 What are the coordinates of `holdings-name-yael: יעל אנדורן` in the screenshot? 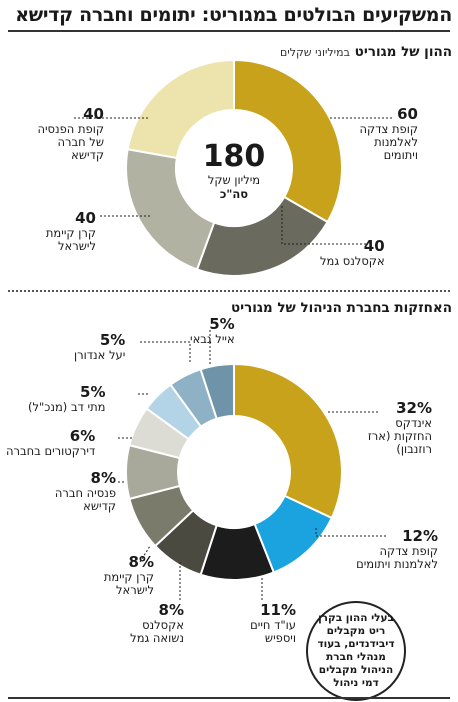 It's located at (100, 355).